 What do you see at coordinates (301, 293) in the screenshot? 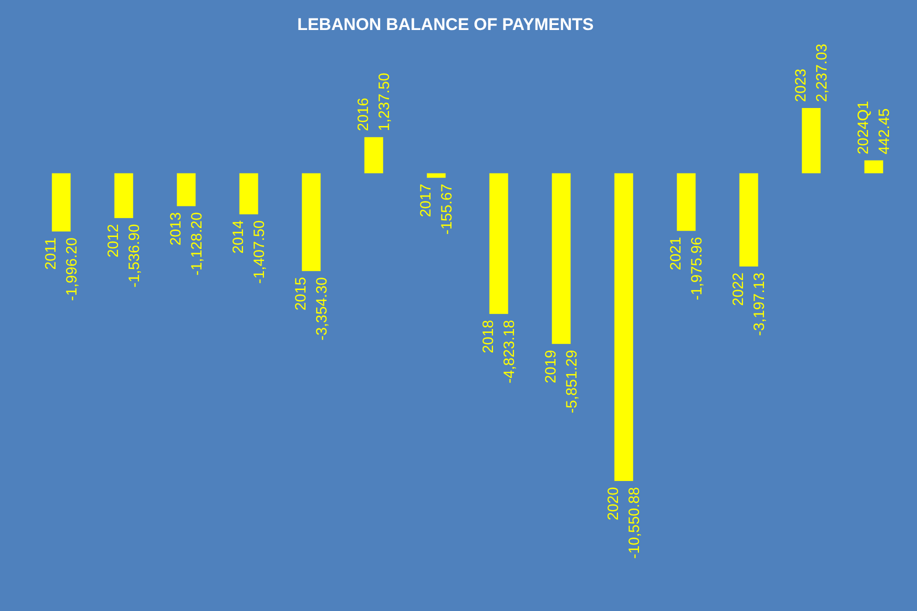
I see `x-tick-label: 2015` at bounding box center [301, 293].